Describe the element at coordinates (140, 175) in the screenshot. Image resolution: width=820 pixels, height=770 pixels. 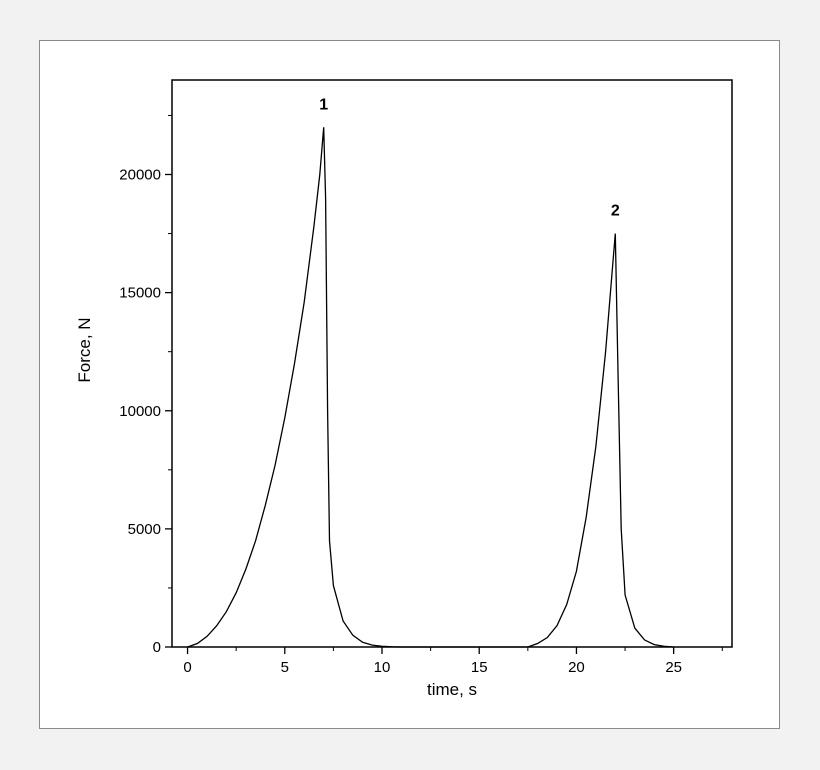
I see `y-tick-label: 20000` at that location.